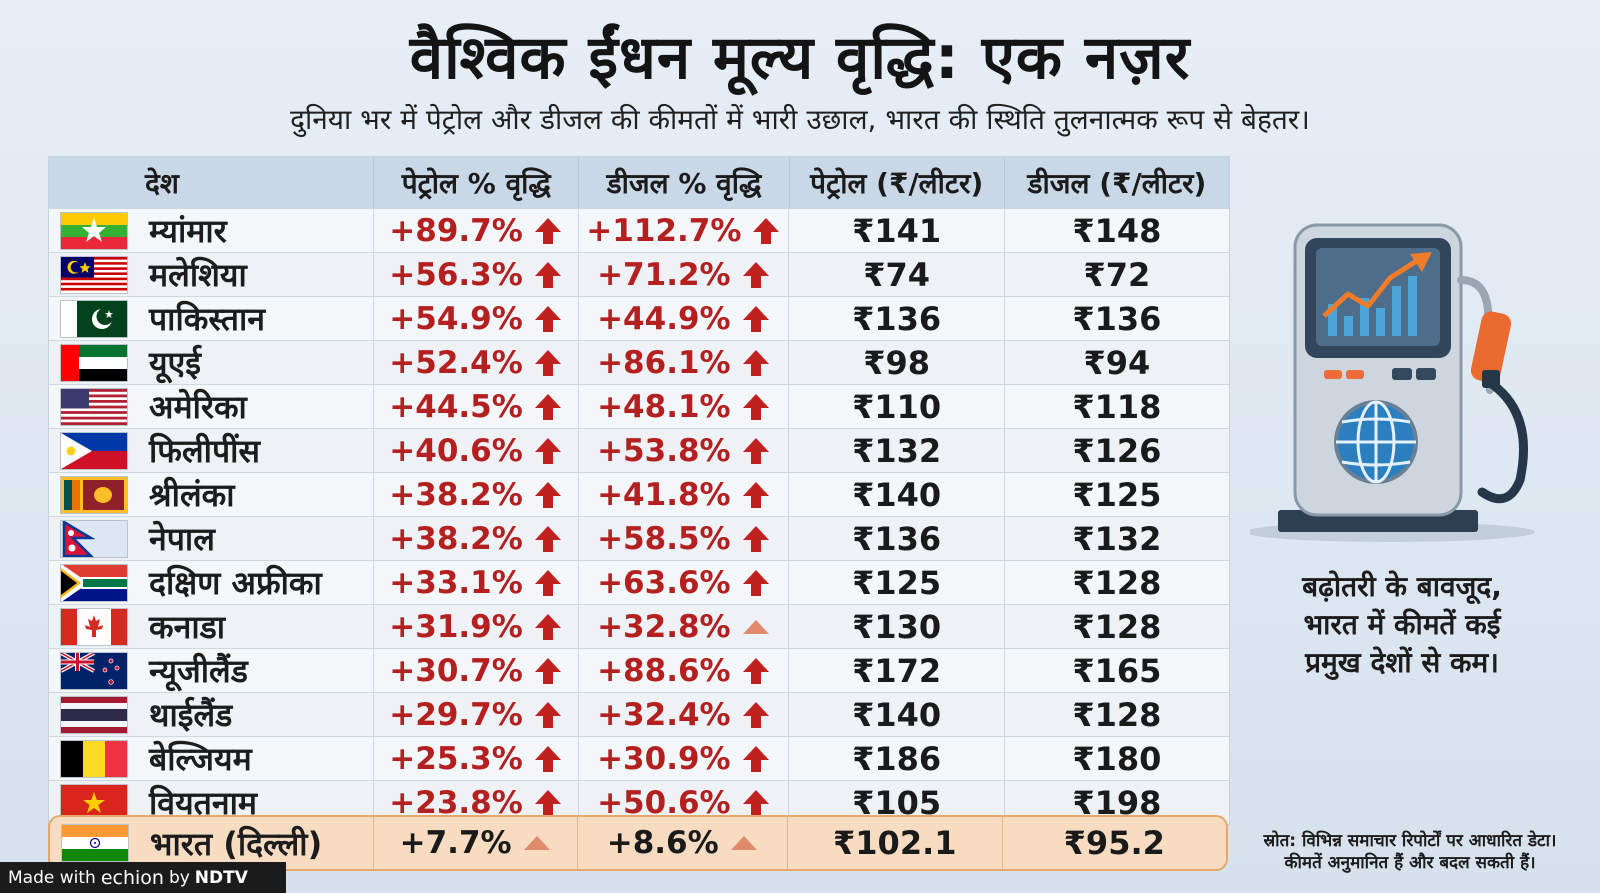  Describe the element at coordinates (456, 230) in the screenshot. I see `petrol-pct: +89.7%` at that location.